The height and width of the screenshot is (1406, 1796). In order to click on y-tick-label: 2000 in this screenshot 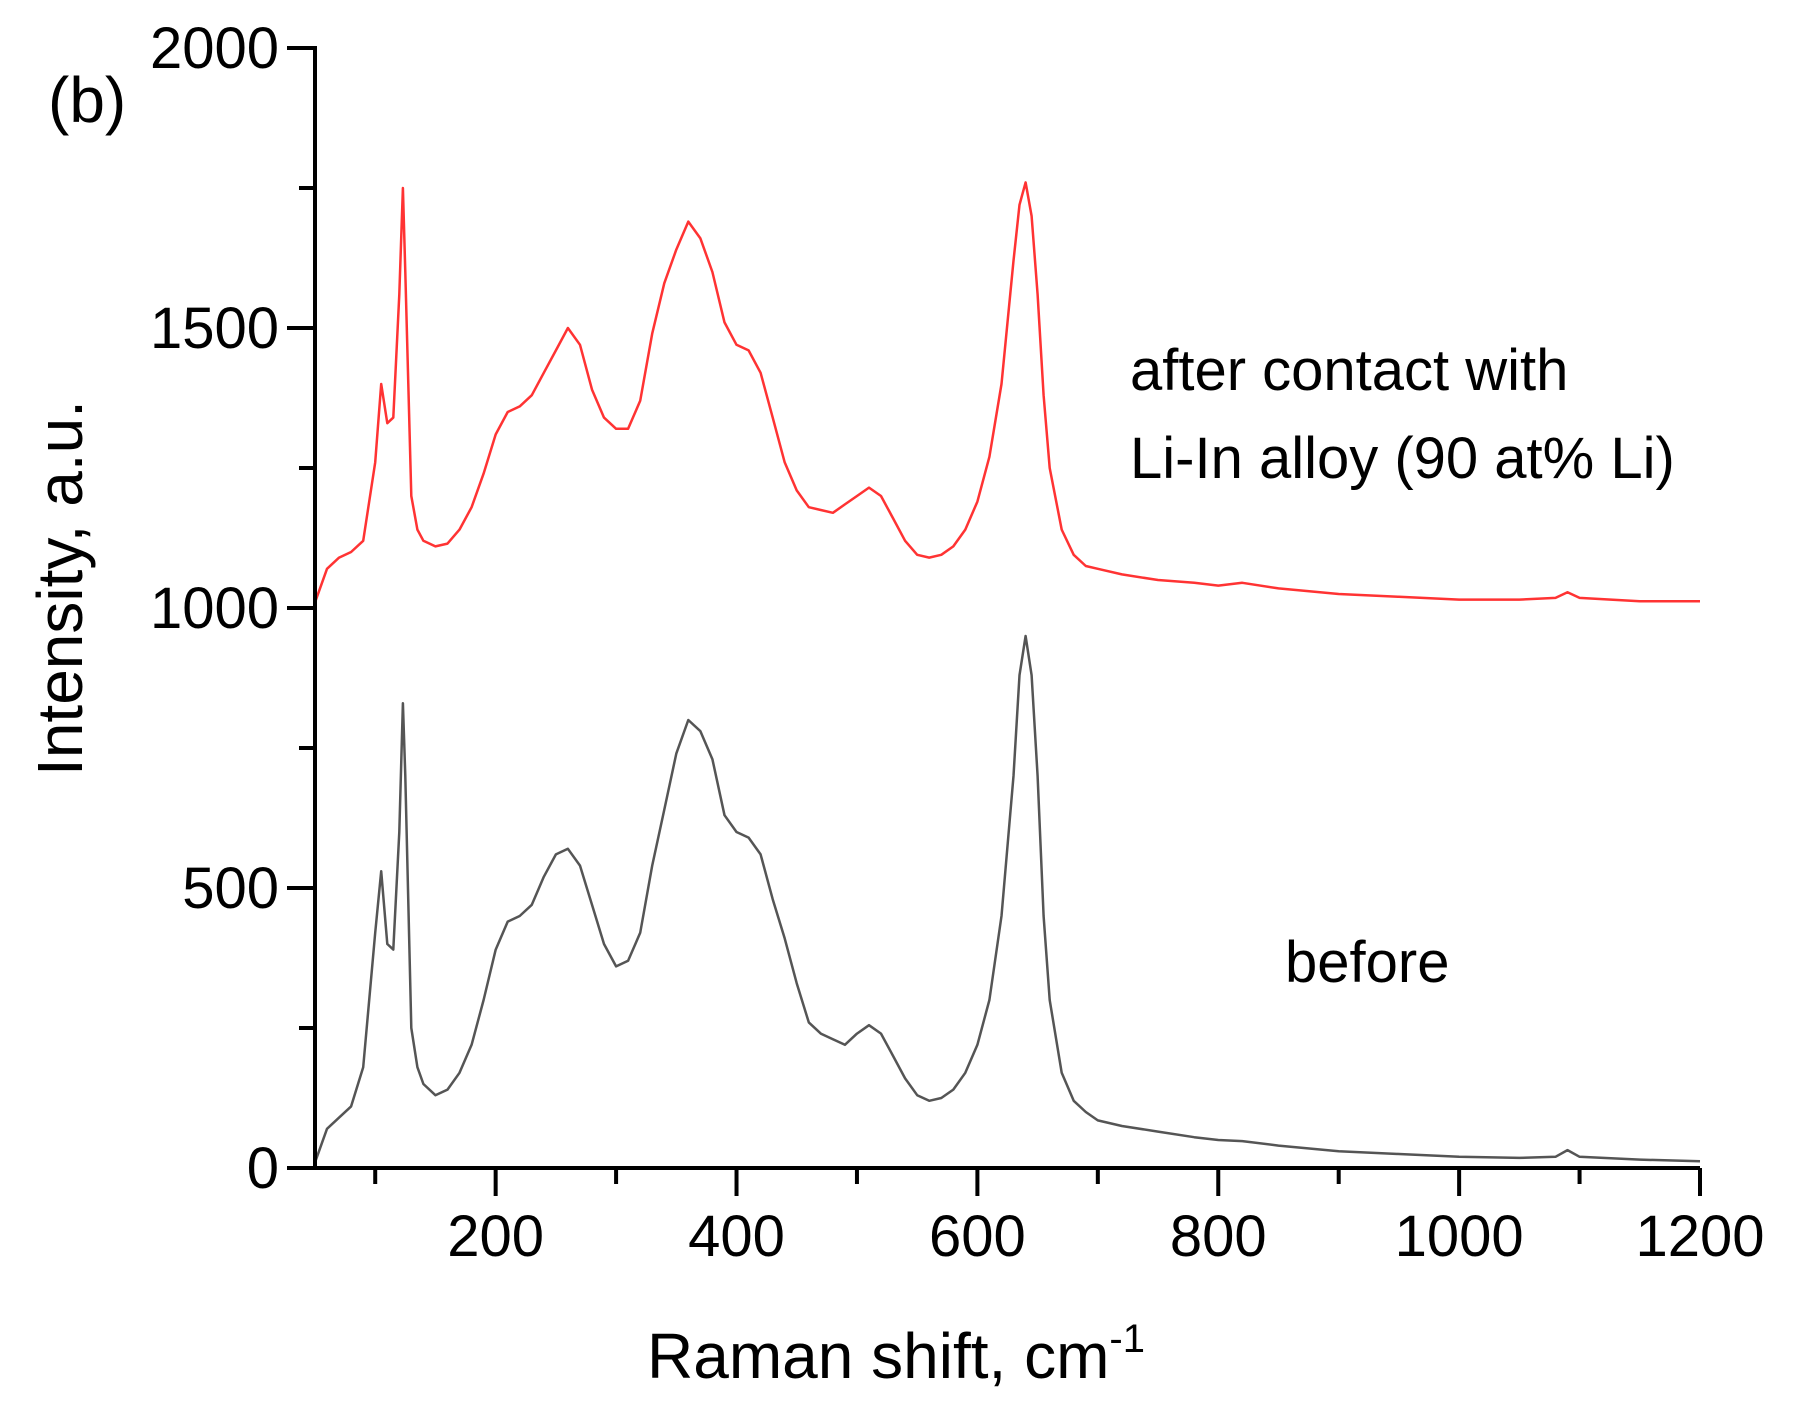, I will do `click(214, 48)`.